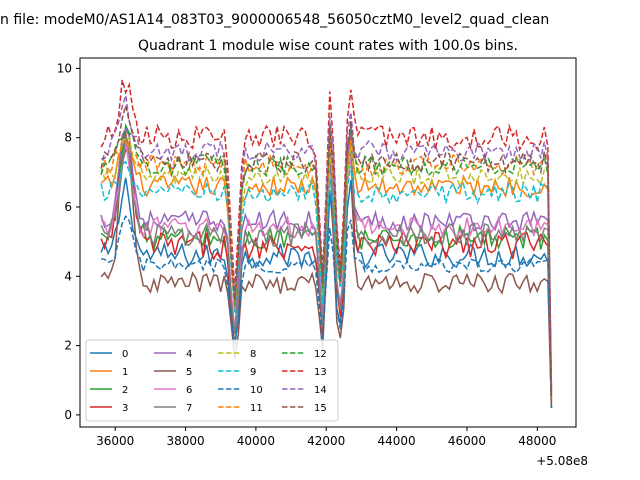 This screenshot has width=640, height=480. What do you see at coordinates (68, 138) in the screenshot?
I see `y-tick-label: 8` at bounding box center [68, 138].